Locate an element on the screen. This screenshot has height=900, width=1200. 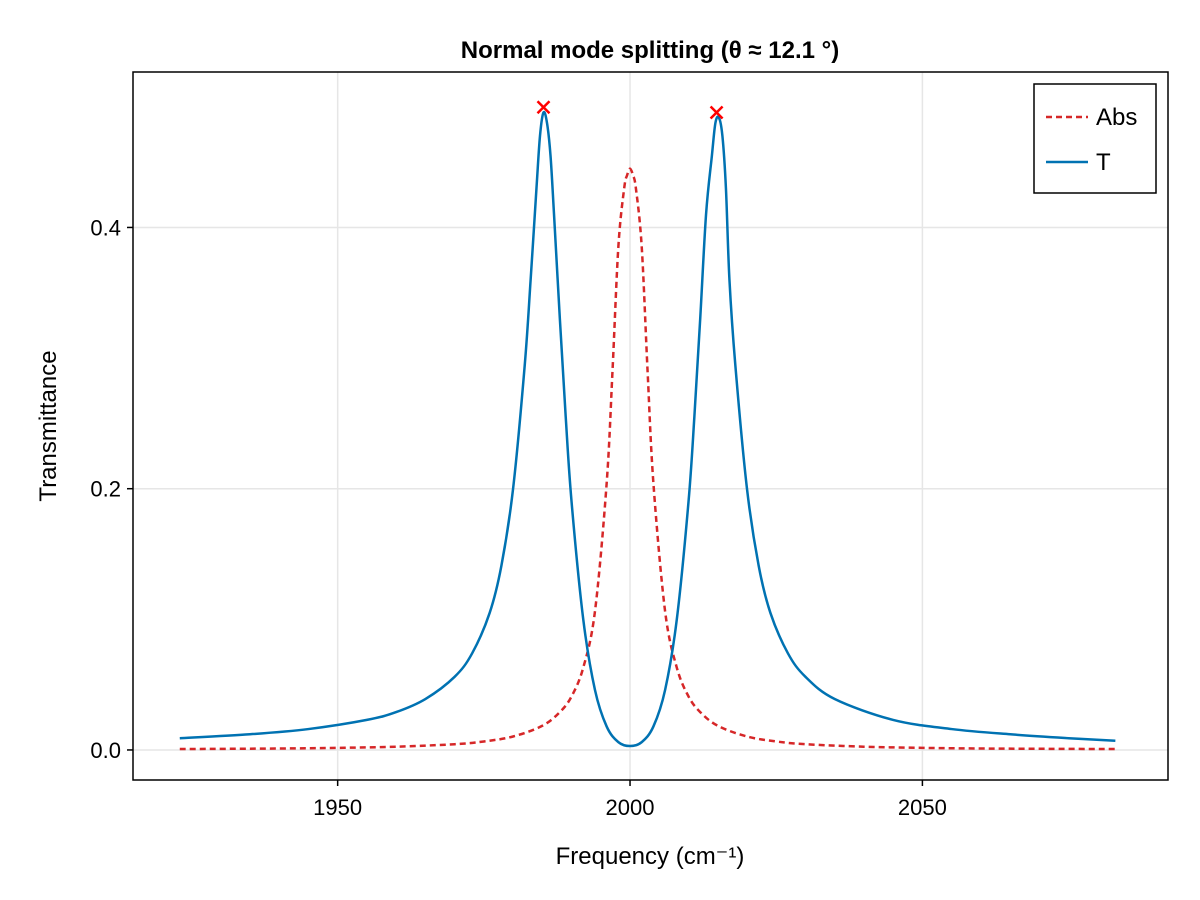
legend-box is located at coordinates (1095, 138).